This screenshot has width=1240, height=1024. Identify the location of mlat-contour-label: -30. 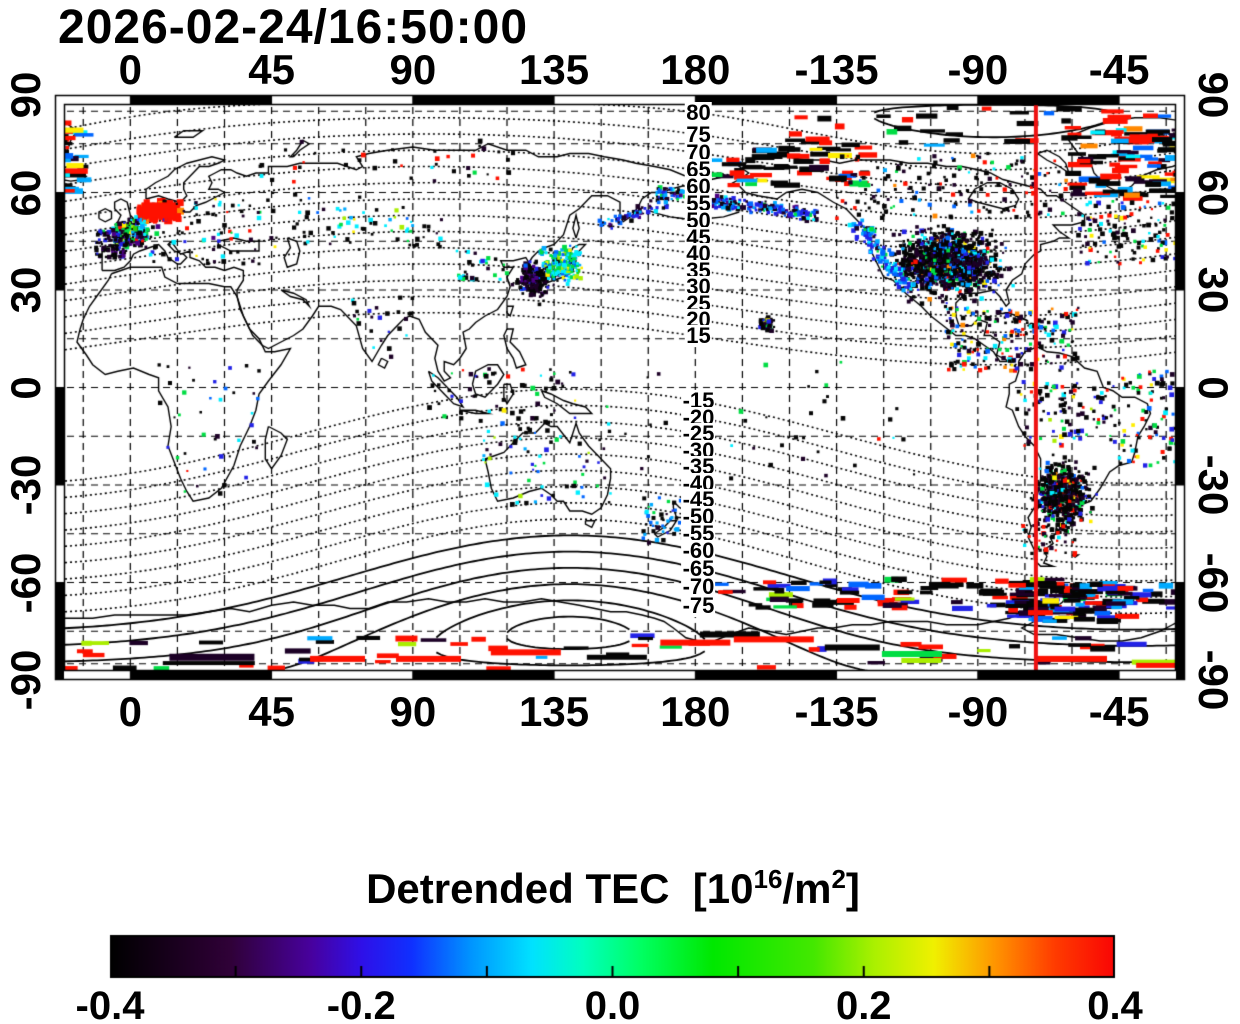
(698, 450).